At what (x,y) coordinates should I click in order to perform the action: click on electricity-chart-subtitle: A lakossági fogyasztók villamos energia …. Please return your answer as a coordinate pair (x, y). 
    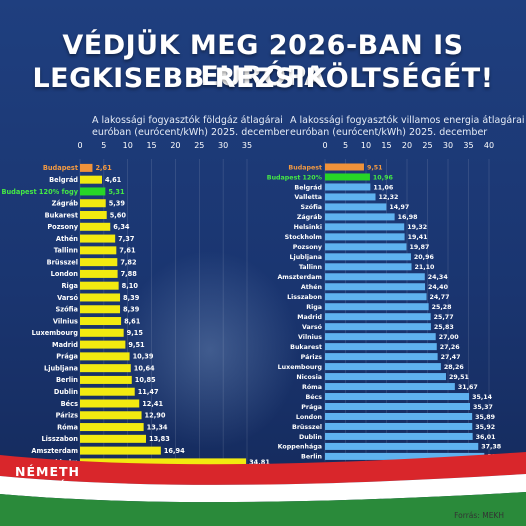
    Looking at the image, I should click on (407, 127).